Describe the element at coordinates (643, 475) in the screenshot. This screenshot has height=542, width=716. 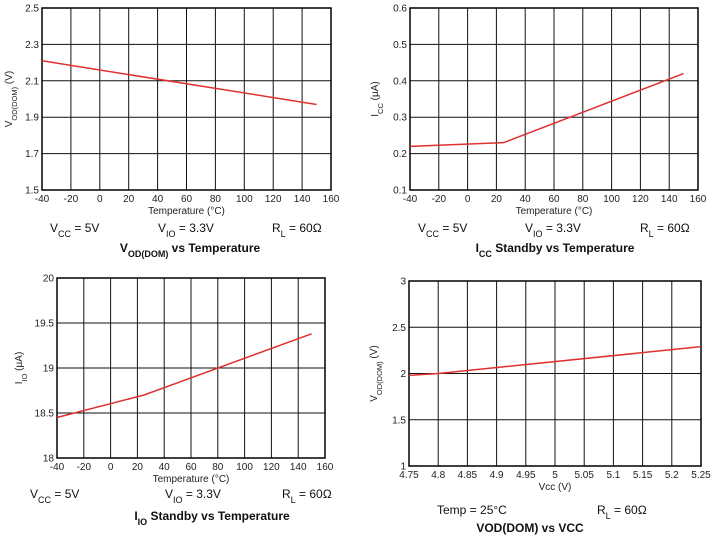
I see `x-tick-label: 5.15` at that location.